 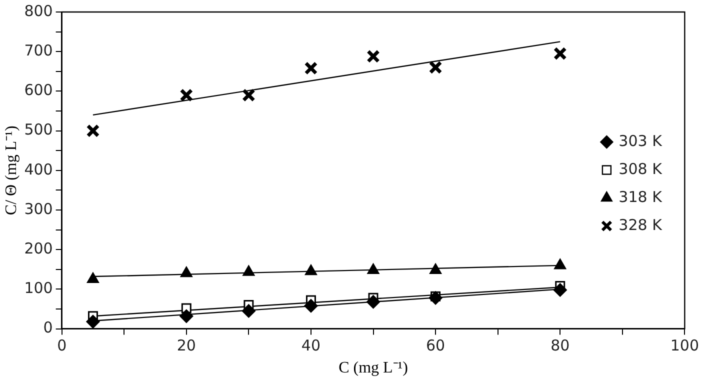 I want to click on y-tick-label: 100, so click(x=38, y=288).